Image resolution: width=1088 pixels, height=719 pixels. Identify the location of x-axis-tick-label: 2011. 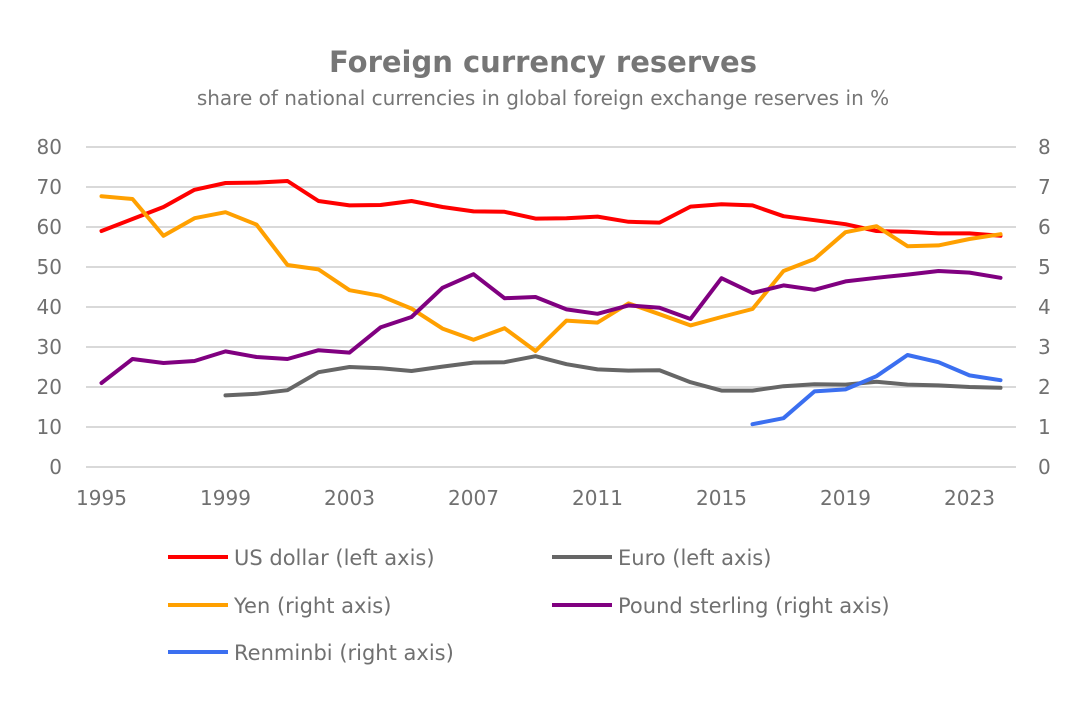
(597, 498).